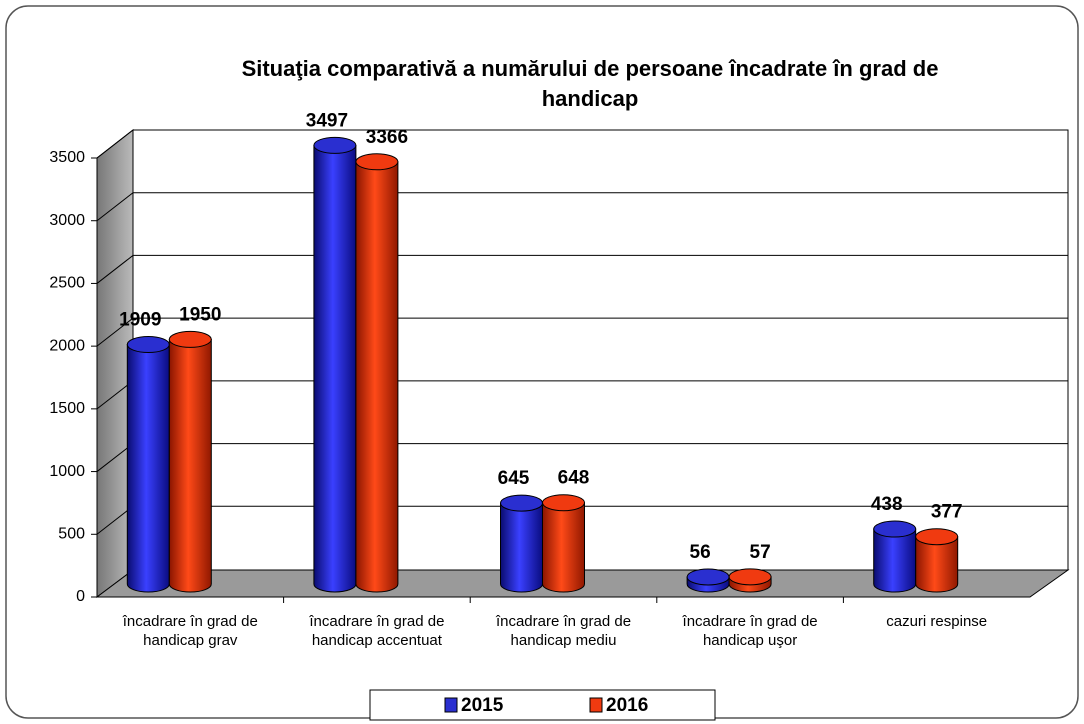 Image resolution: width=1084 pixels, height=724 pixels. Describe the element at coordinates (760, 552) in the screenshot. I see `value-label: 57` at that location.